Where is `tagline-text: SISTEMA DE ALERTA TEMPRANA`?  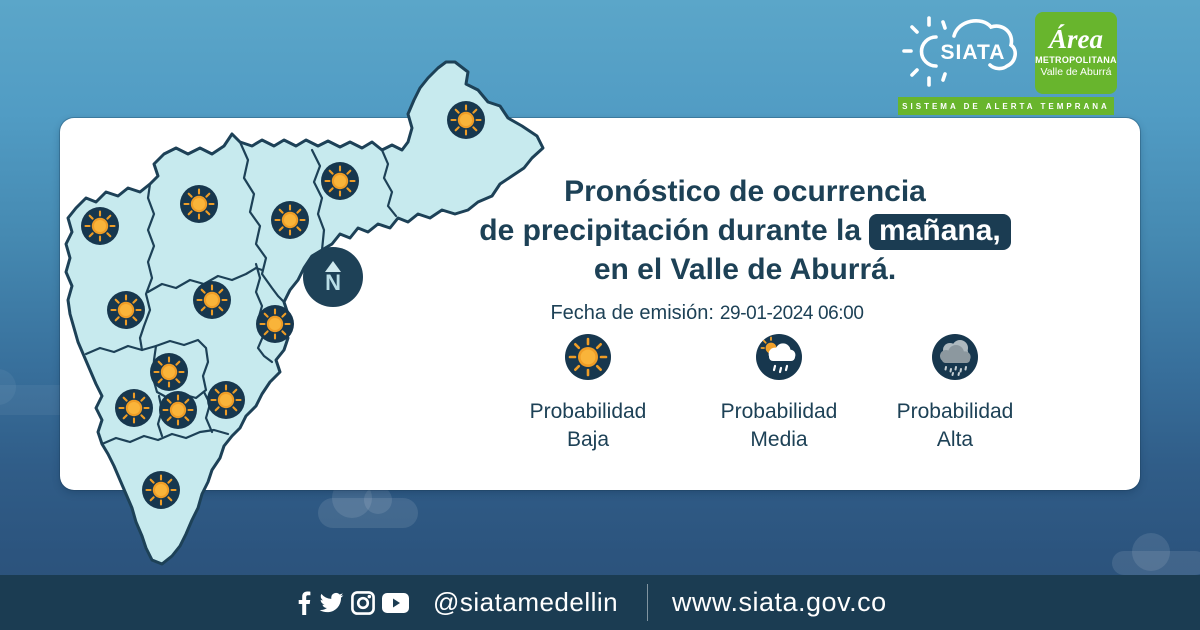
tagline-text: SISTEMA DE ALERTA TEMPRANA is located at coordinates (1006, 106).